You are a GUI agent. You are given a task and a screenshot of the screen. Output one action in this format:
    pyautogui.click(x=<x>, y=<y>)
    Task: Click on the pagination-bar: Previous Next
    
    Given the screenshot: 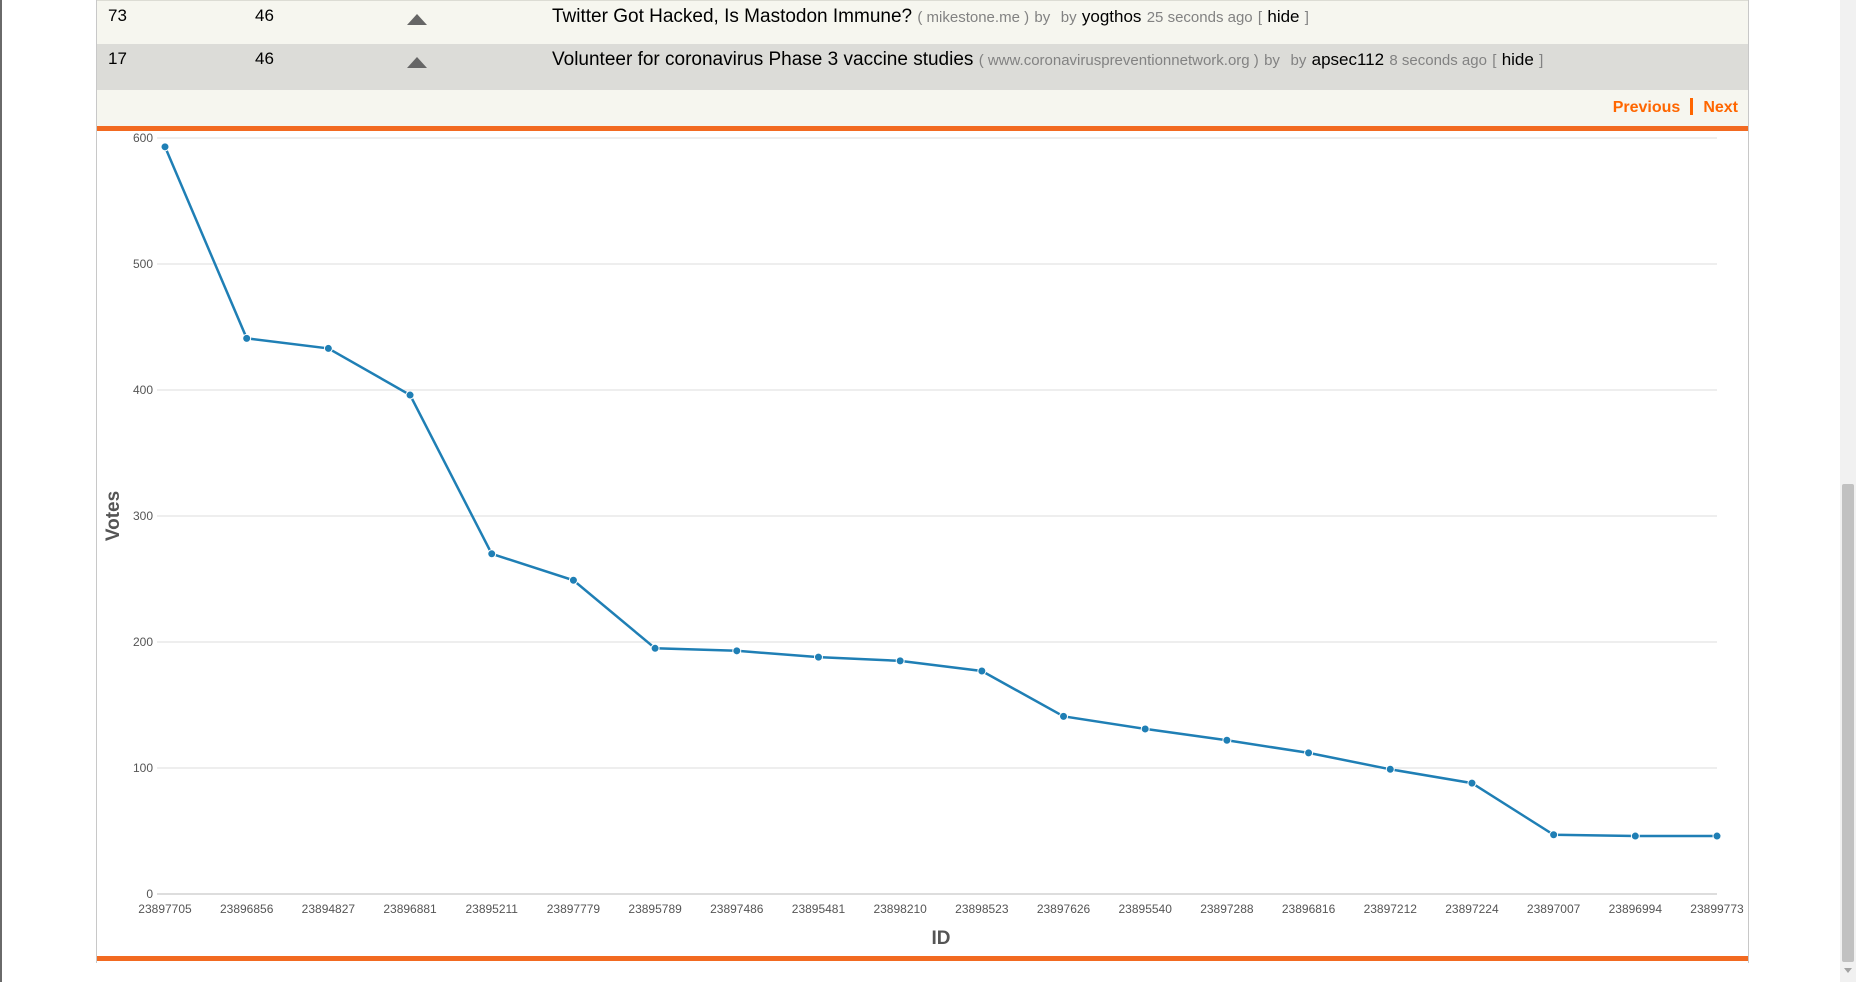 What is the action you would take?
    pyautogui.click(x=922, y=108)
    